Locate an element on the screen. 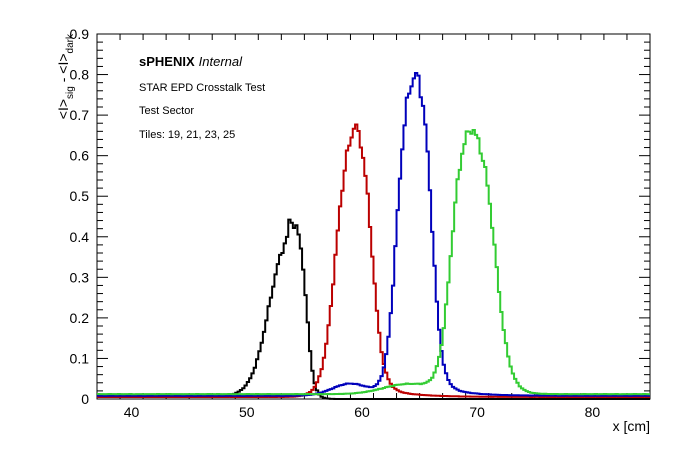  x-axis-tick-labels: 40 50 60 70 80 is located at coordinates (362, 412).